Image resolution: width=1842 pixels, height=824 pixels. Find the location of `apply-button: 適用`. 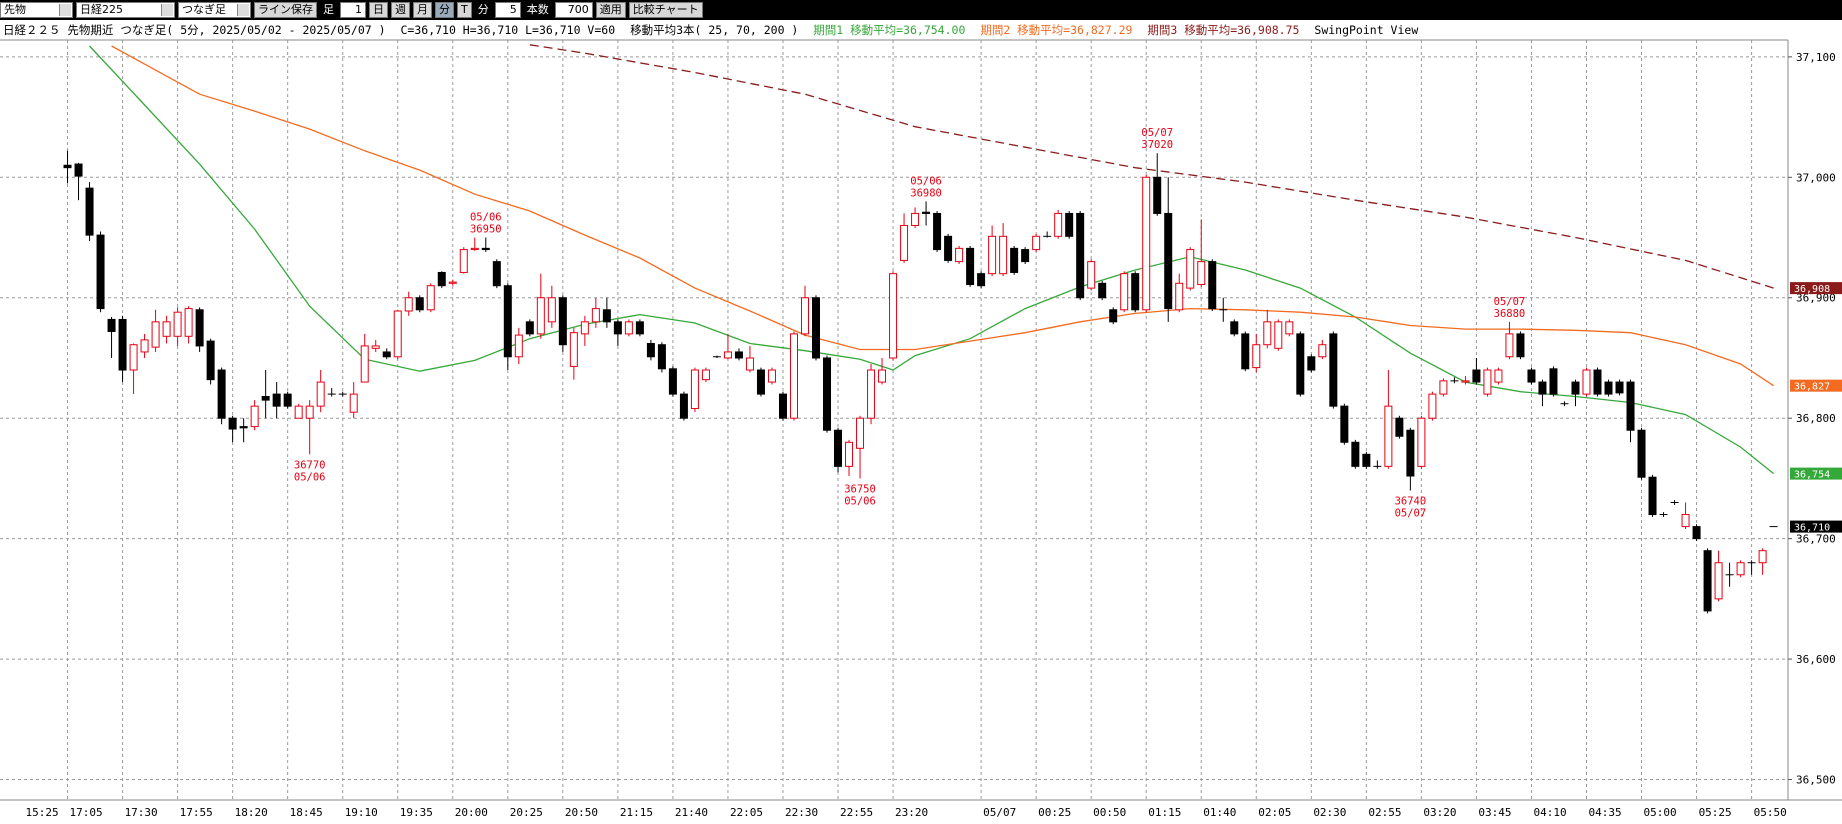

apply-button: 適用 is located at coordinates (610, 10).